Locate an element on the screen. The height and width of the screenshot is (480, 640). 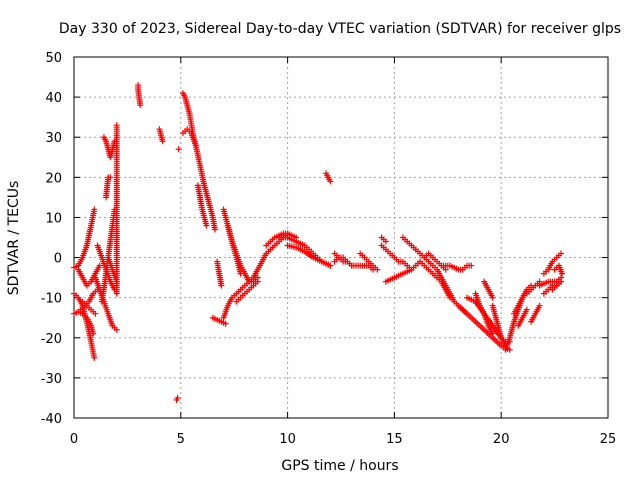
series-arc-j4 is located at coordinates (533, 287).